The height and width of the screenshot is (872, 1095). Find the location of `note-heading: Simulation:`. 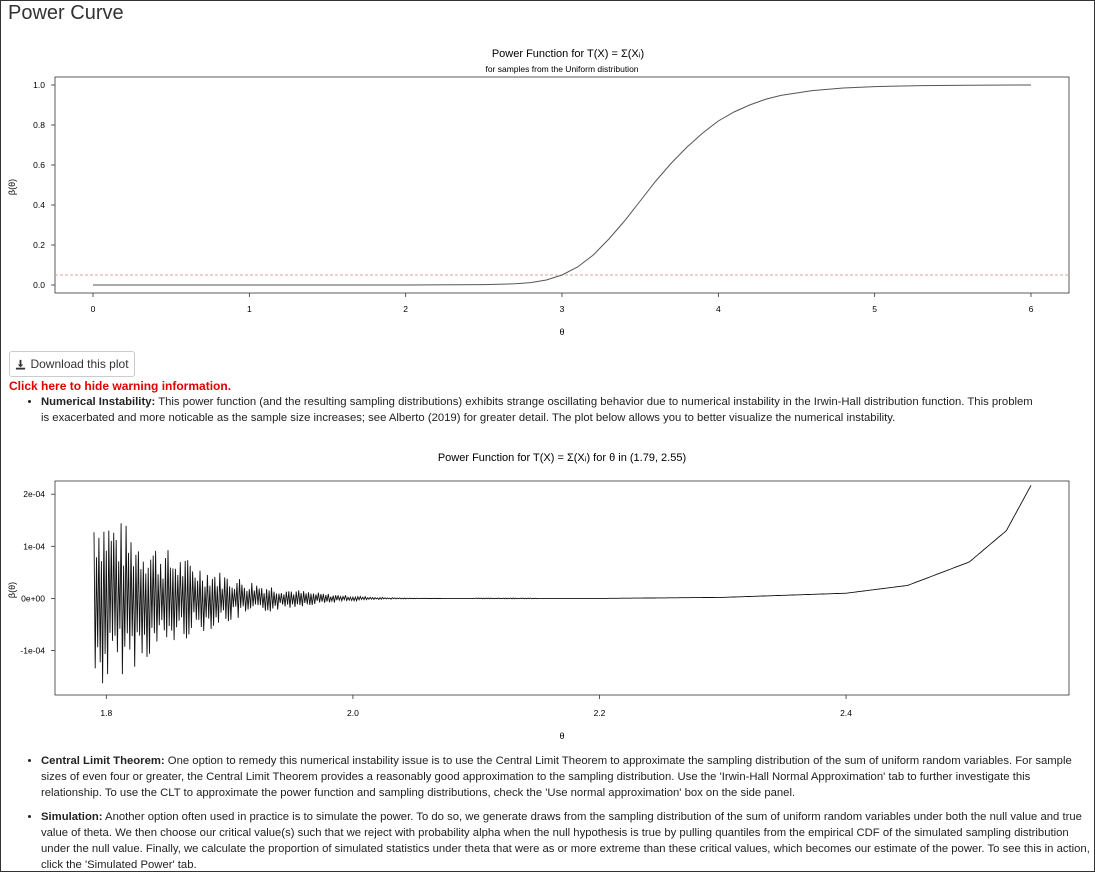

note-heading: Simulation: is located at coordinates (72, 817).